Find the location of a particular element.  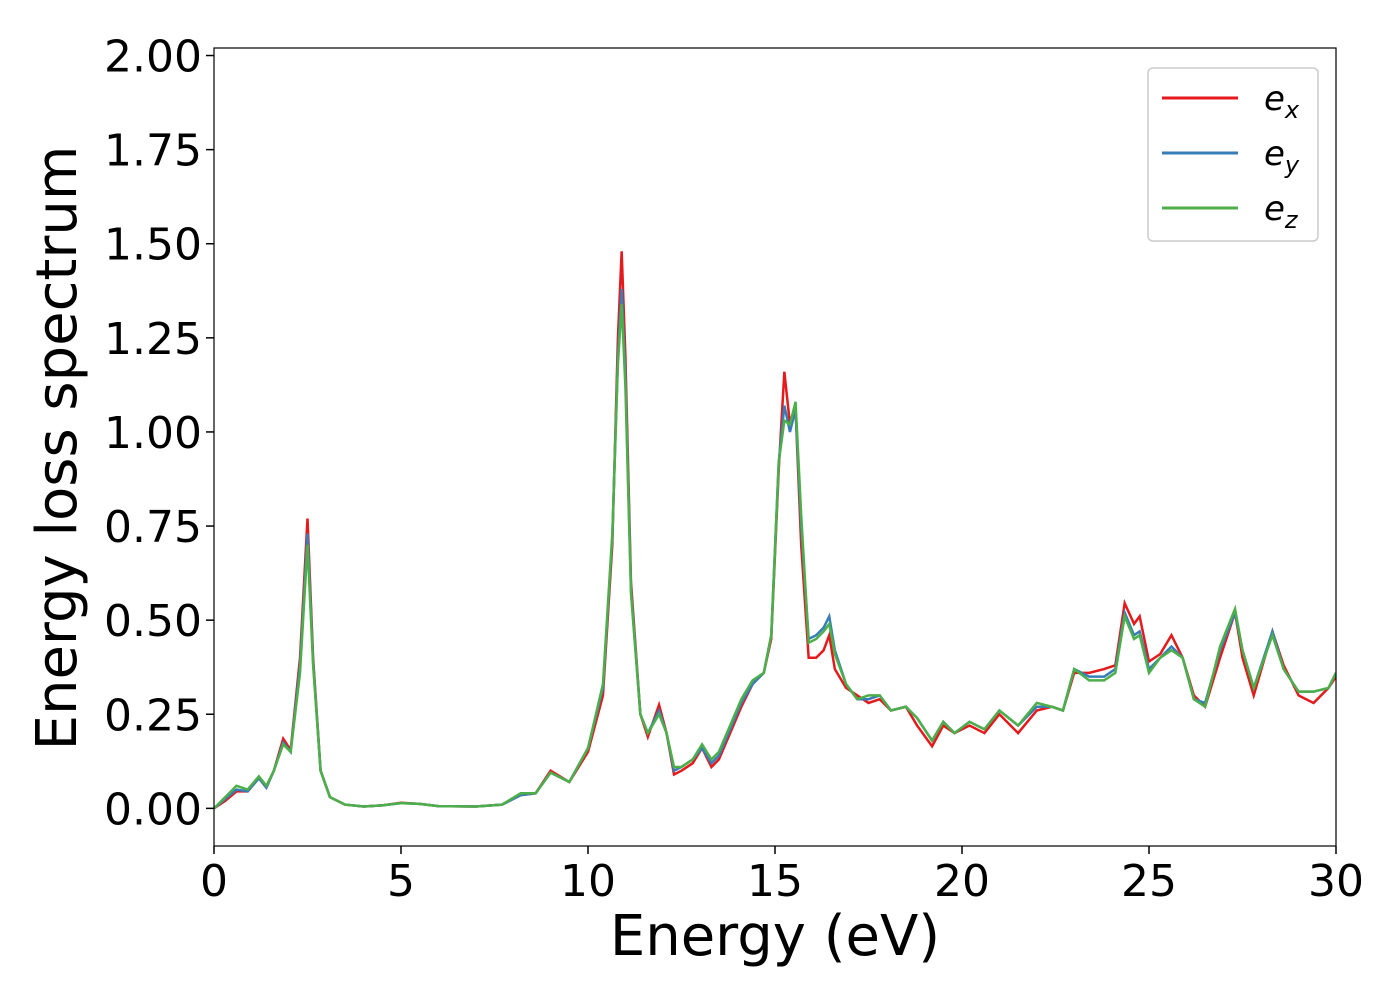

x-tick-label: 10 is located at coordinates (588, 881).